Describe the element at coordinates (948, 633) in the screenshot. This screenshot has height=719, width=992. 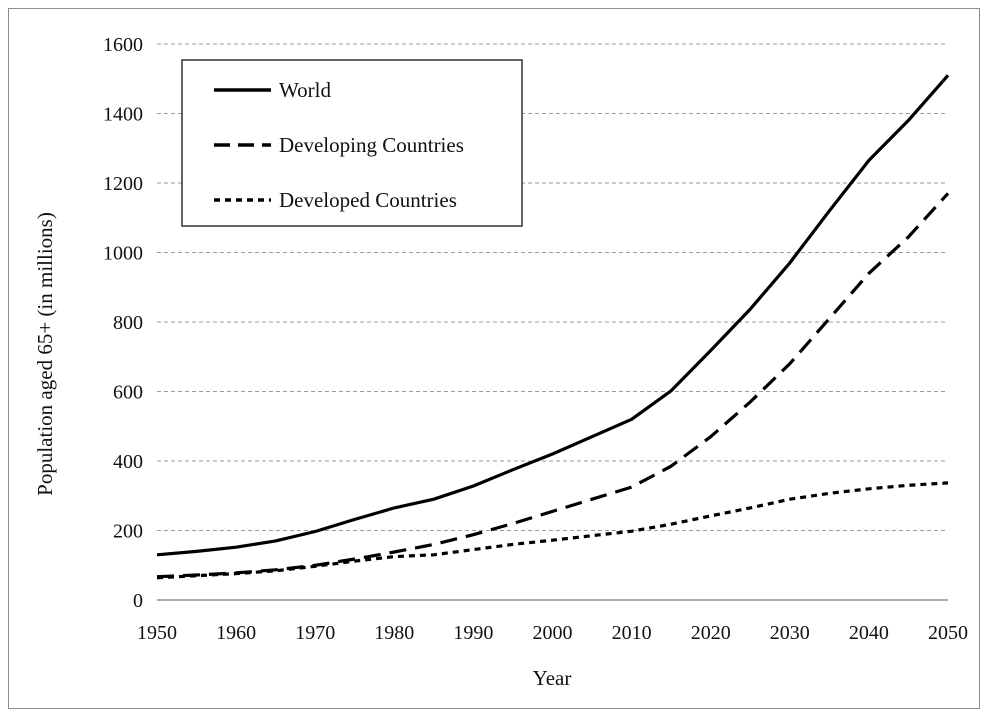
I see `x-tick-label: 2050` at that location.